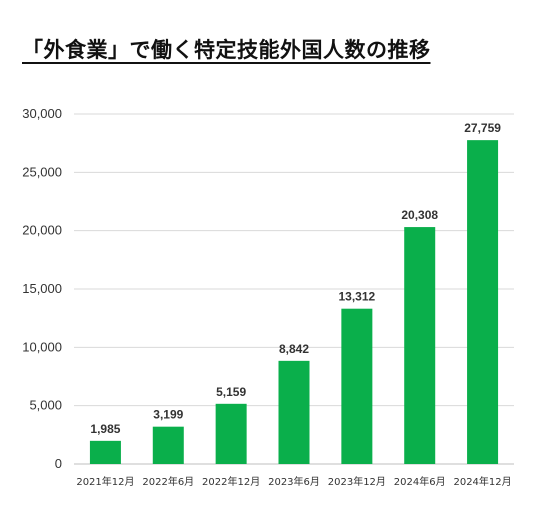  What do you see at coordinates (58, 463) in the screenshot?
I see `y-tick-label: 0` at bounding box center [58, 463].